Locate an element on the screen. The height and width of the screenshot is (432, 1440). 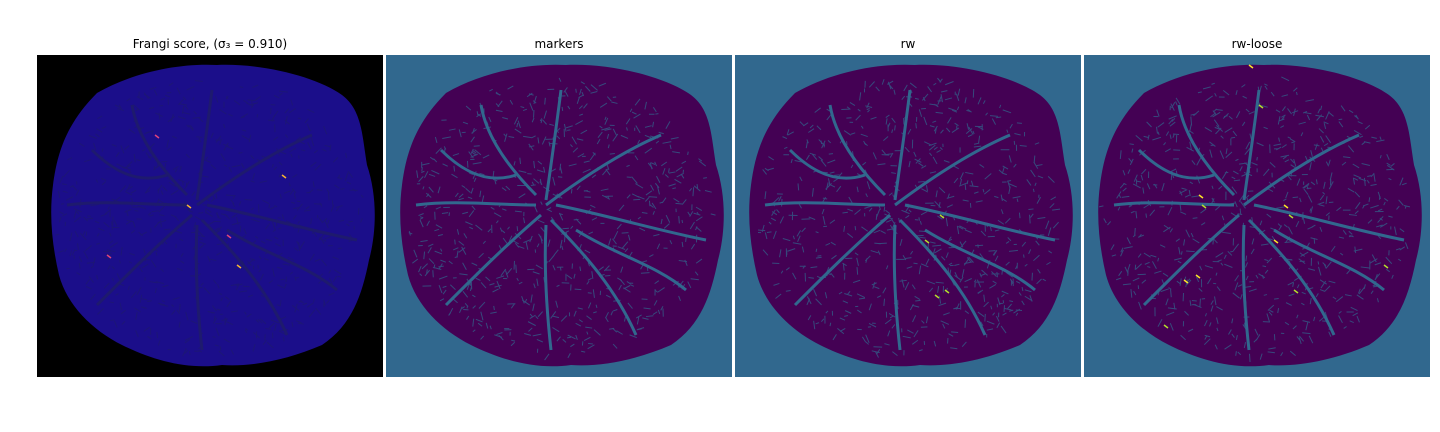
panel-title-rw-loose: rw-loose is located at coordinates (1257, 44).